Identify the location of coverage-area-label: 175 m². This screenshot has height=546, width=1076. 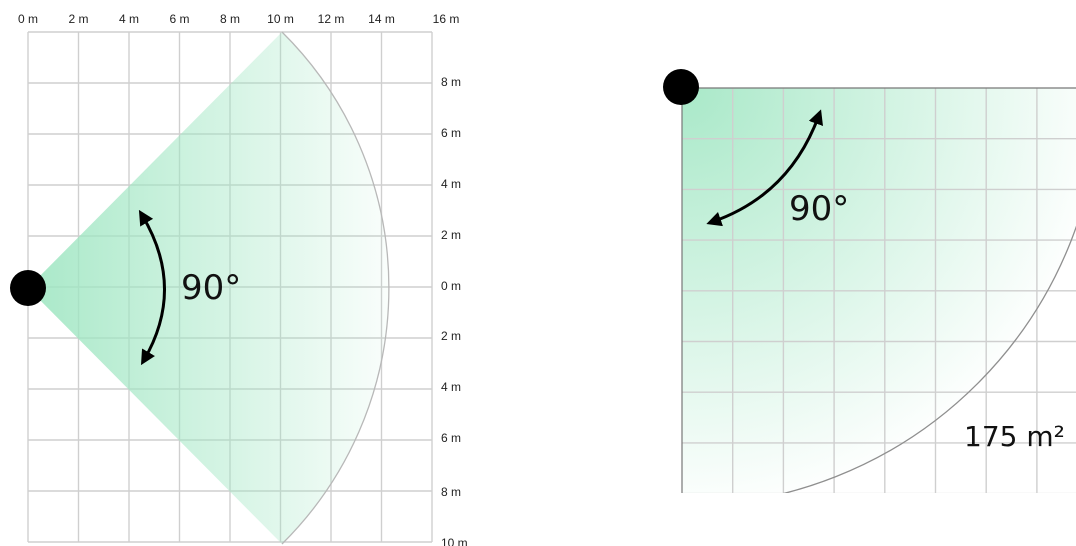
(1014, 436).